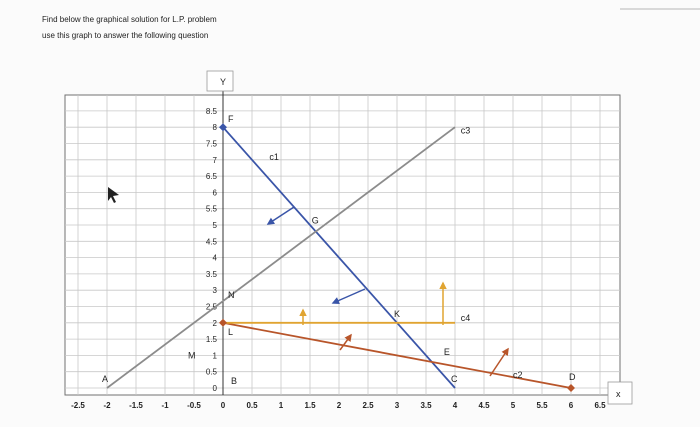  What do you see at coordinates (194, 405) in the screenshot?
I see `x-tick-label: -0.5` at bounding box center [194, 405].